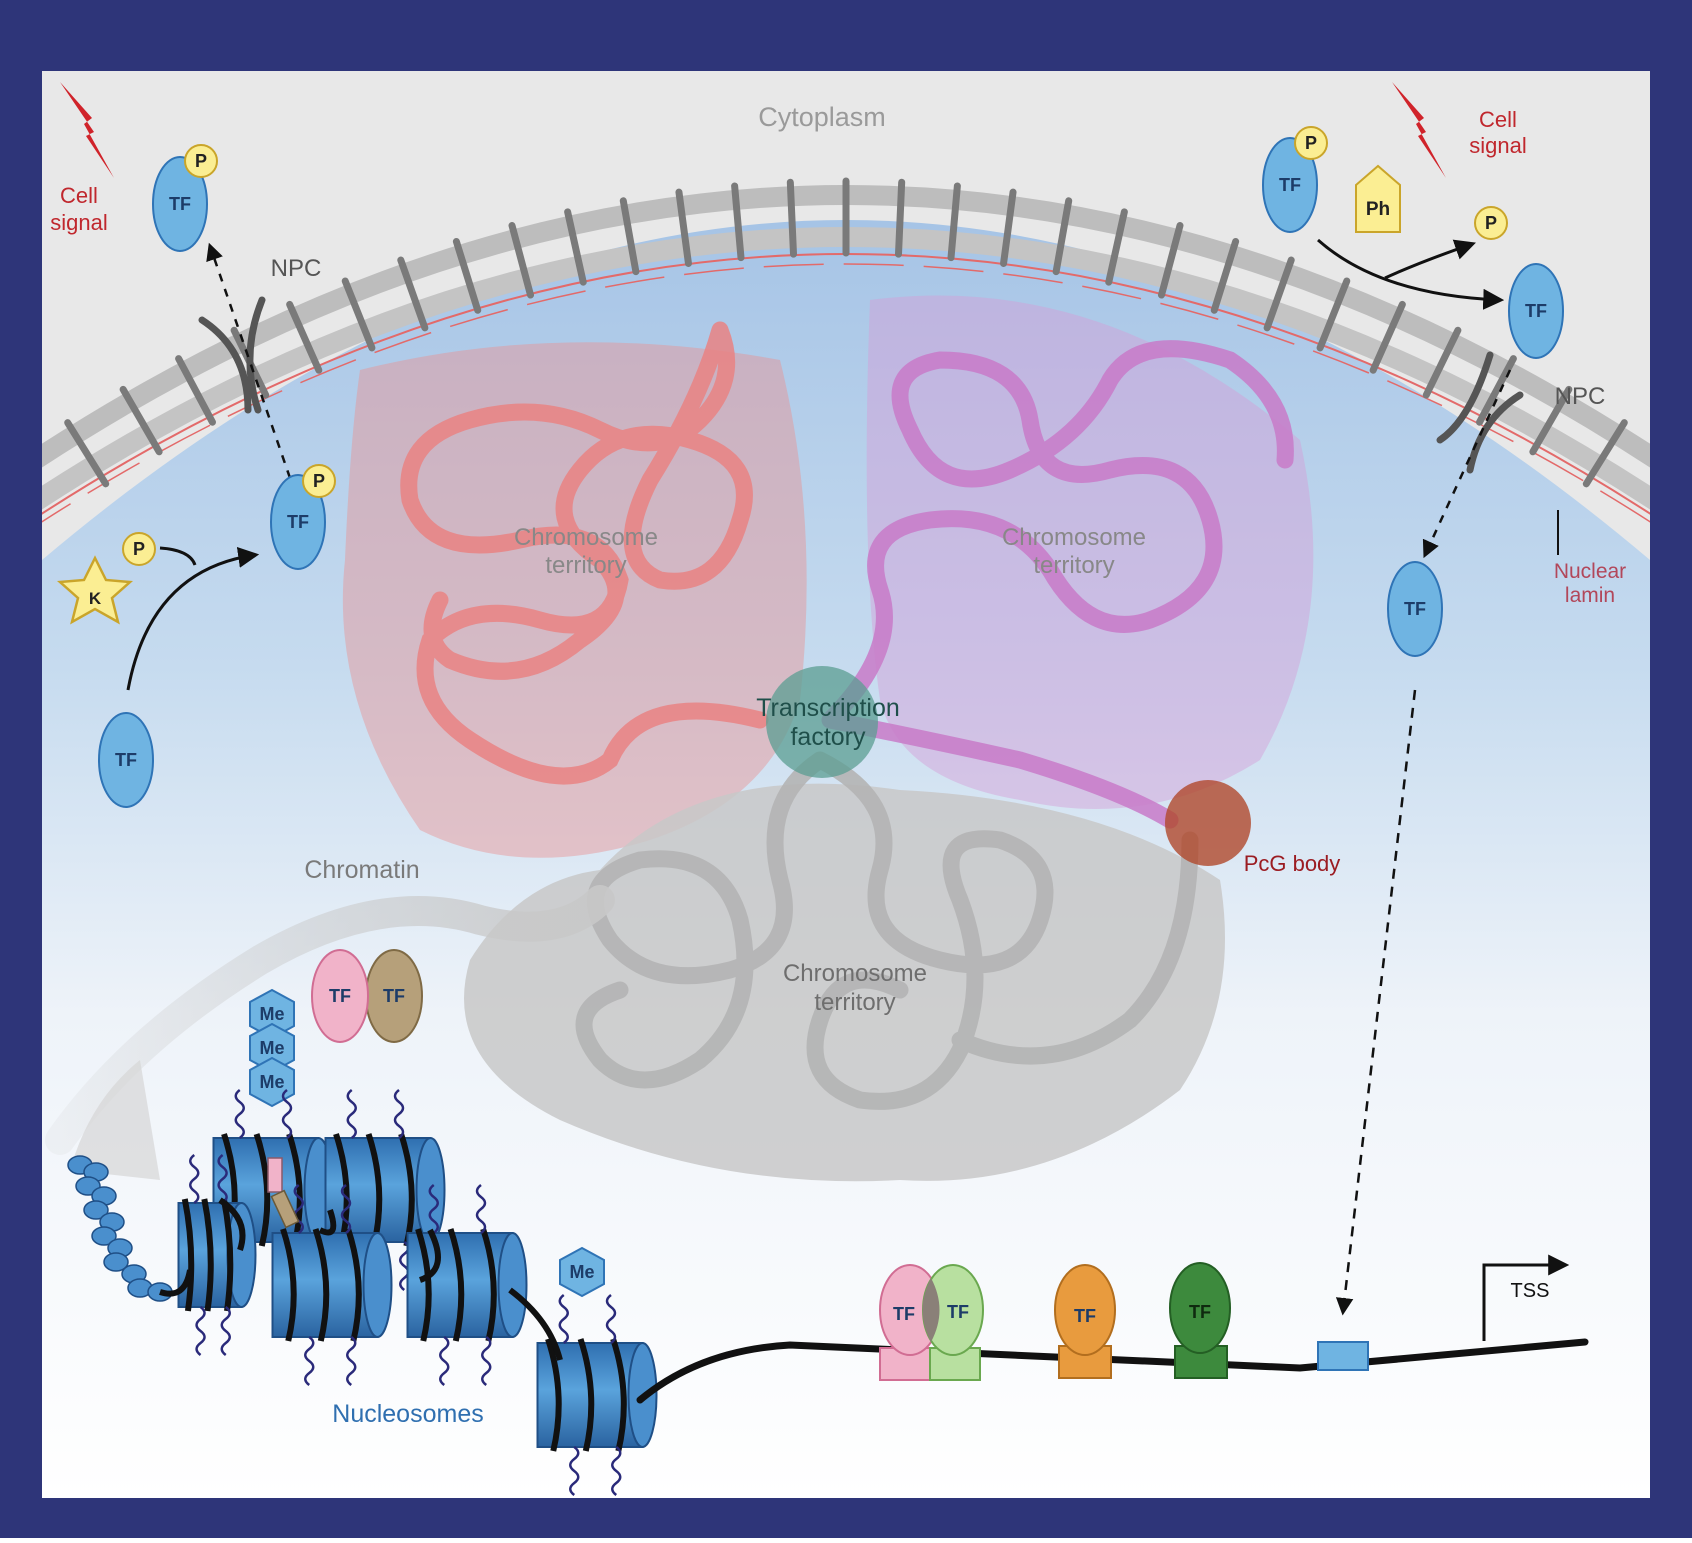 The image size is (1692, 1543). Describe the element at coordinates (828, 708) in the screenshot. I see `svg-text: Transcription` at that location.